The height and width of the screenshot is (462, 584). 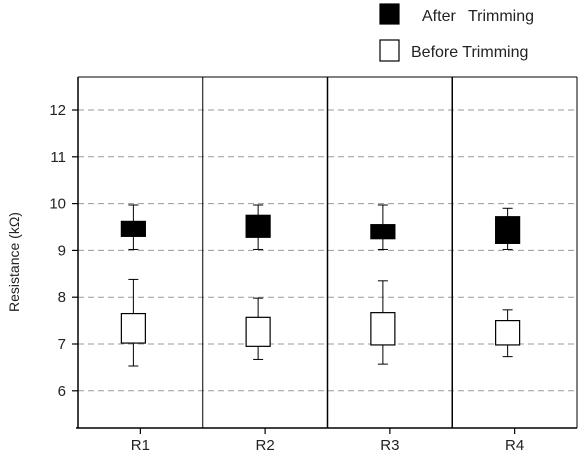 What do you see at coordinates (58, 157) in the screenshot?
I see `y-tick-label: 11` at bounding box center [58, 157].